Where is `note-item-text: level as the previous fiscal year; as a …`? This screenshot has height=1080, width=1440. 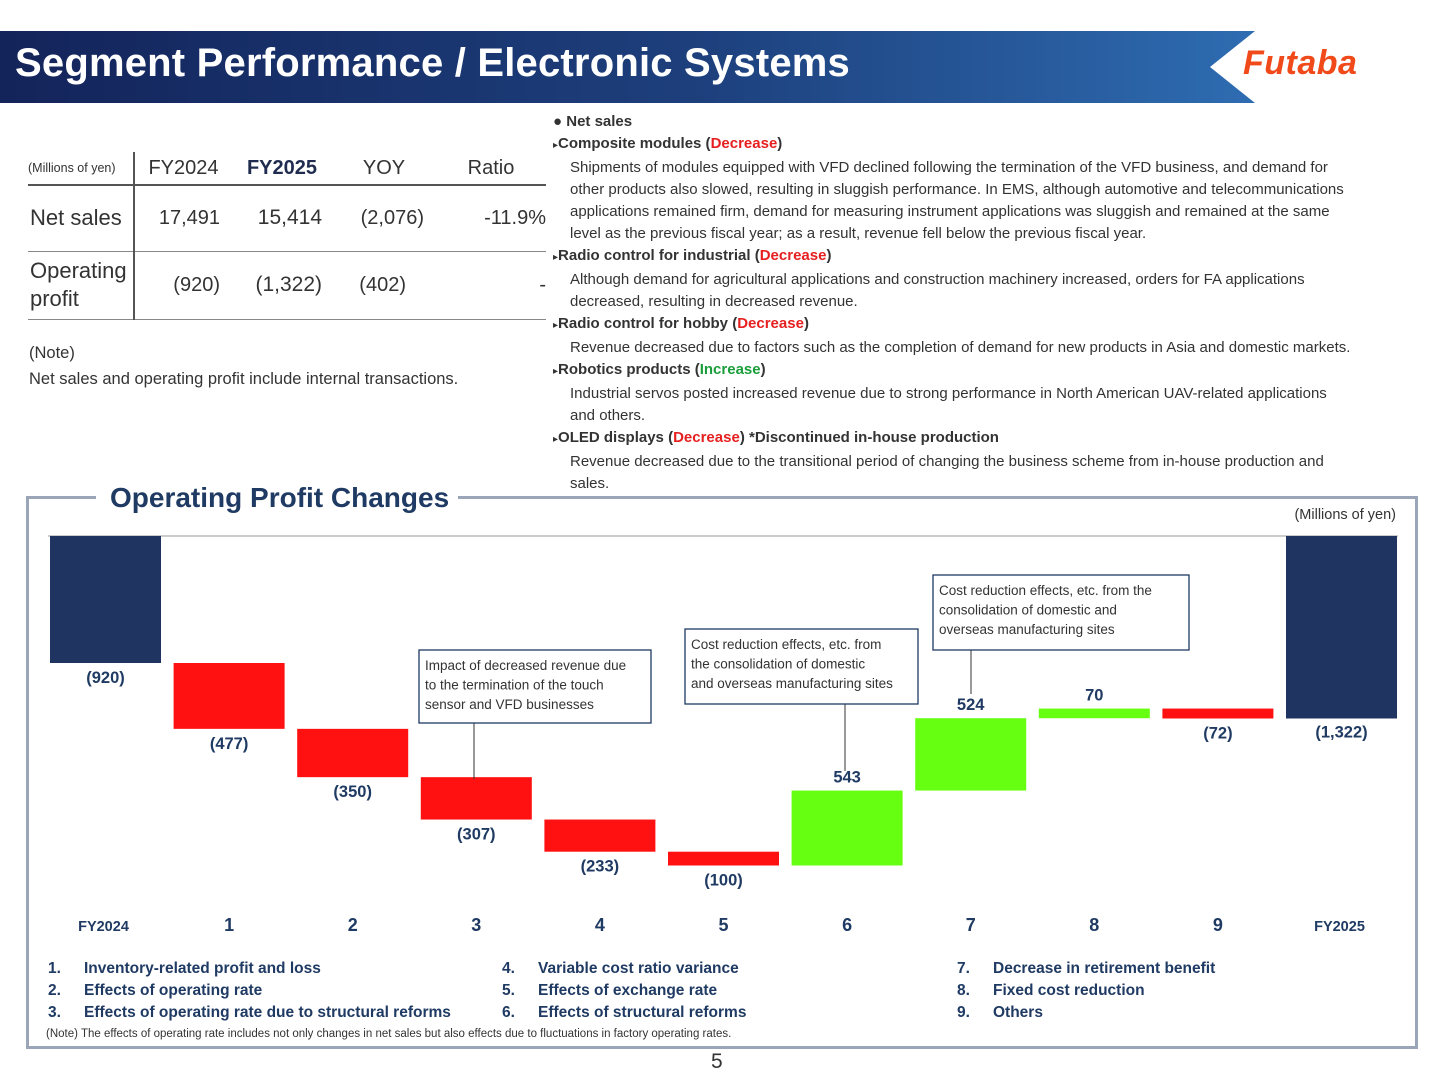
note-item-text: level as the previous fiscal year; as a … is located at coordinates (858, 233).